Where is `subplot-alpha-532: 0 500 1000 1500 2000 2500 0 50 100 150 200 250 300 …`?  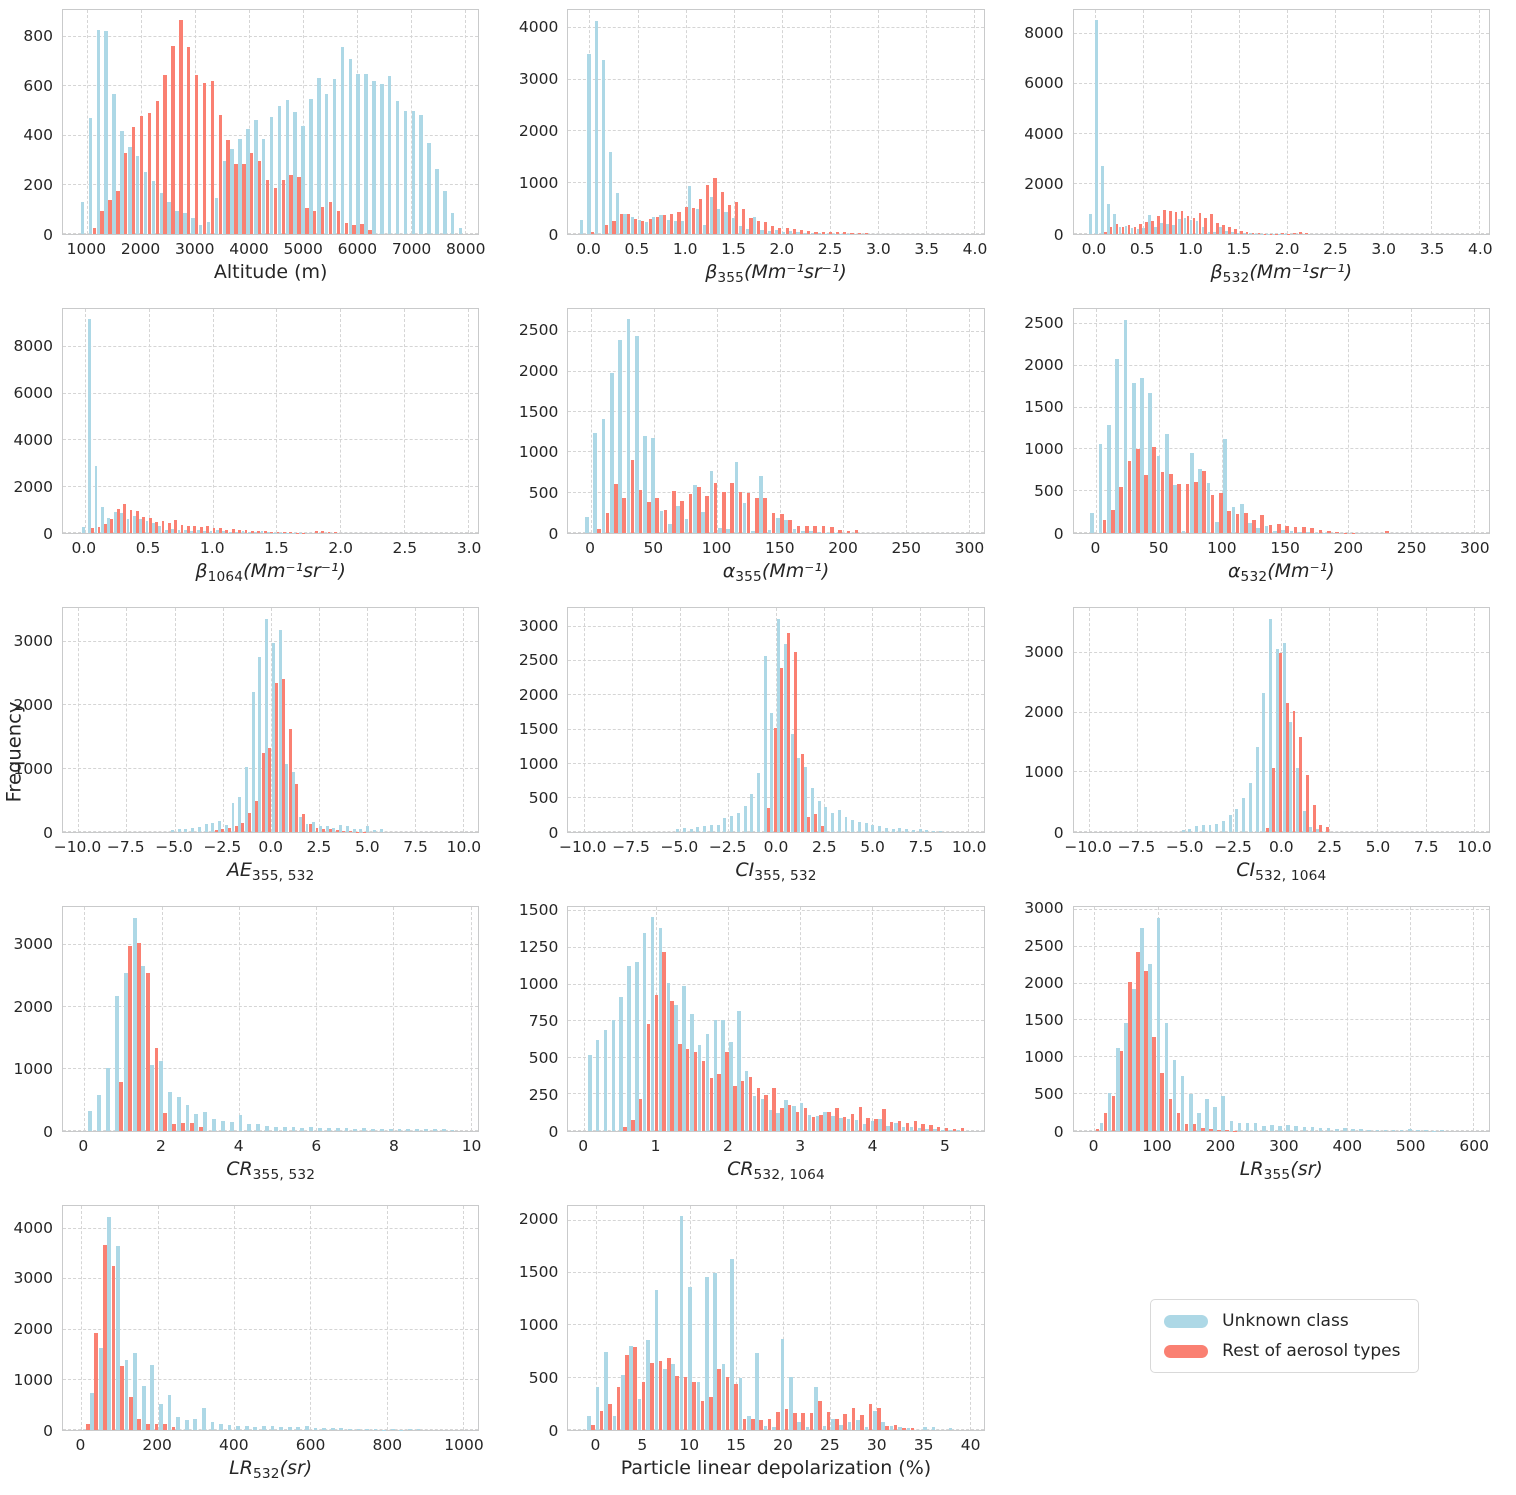 subplot-alpha-532: 0 500 1000 1500 2000 2500 0 50 100 150 200 250 300 … is located at coordinates (1263, 448).